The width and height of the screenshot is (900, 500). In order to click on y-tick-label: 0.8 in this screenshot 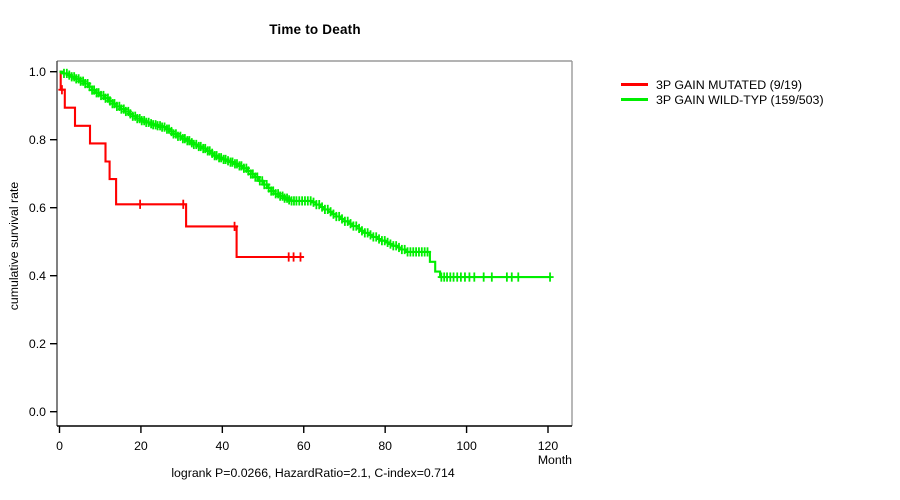, I will do `click(37, 140)`.